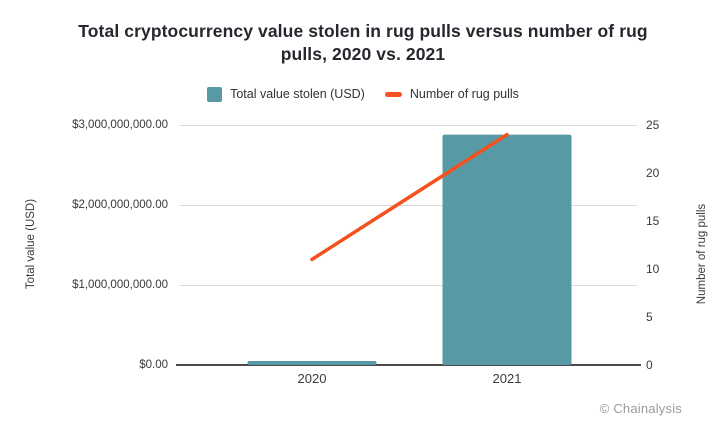 The width and height of the screenshot is (726, 436). I want to click on gridline-3b, so click(408, 125).